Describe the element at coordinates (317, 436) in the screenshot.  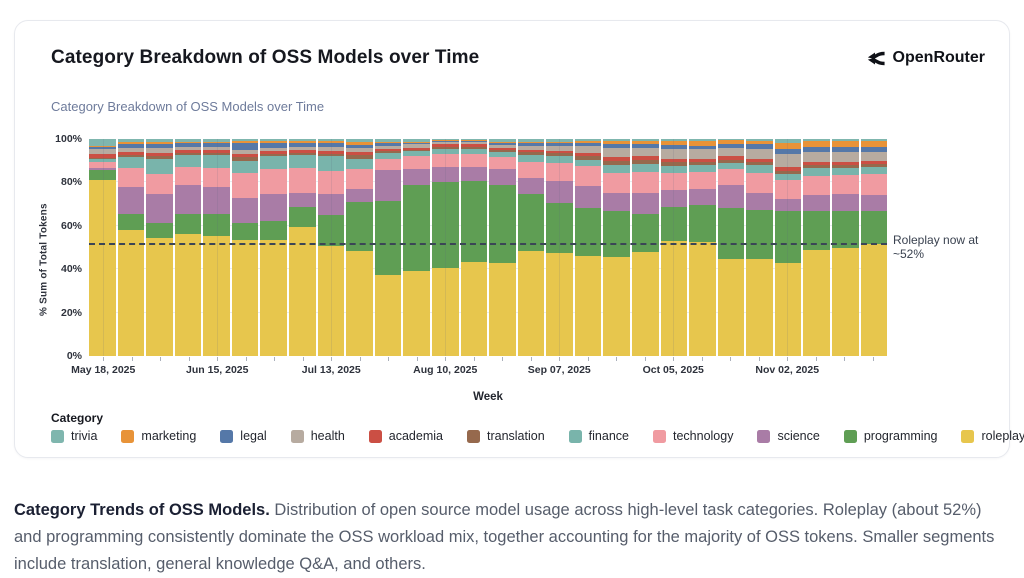
I see `legend-item-health: health` at that location.